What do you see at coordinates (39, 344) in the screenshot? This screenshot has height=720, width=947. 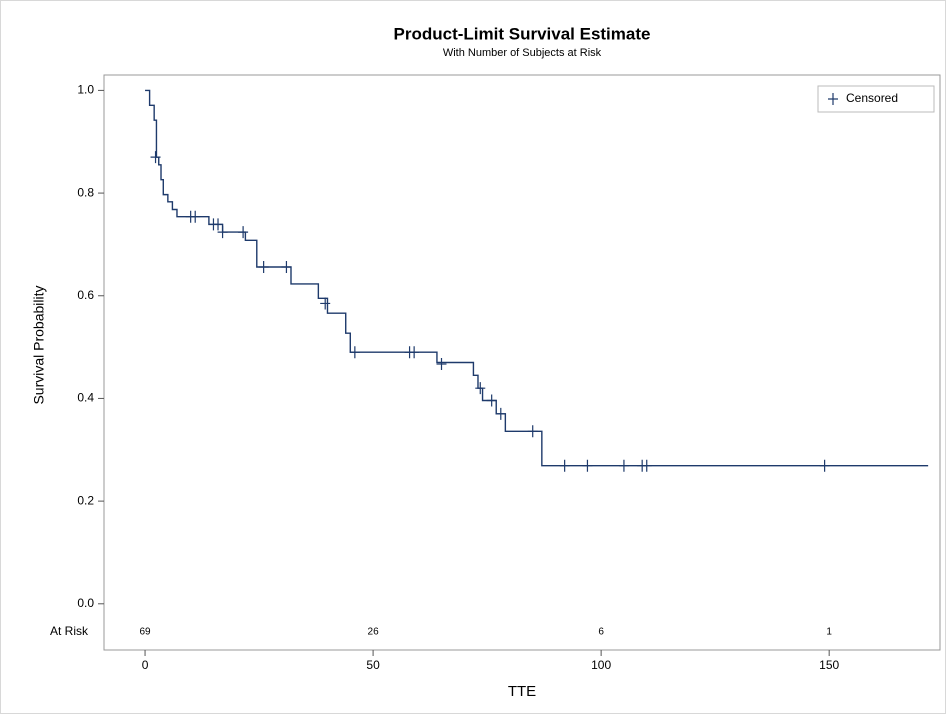 I see `y-axis-label: Survival Probability` at bounding box center [39, 344].